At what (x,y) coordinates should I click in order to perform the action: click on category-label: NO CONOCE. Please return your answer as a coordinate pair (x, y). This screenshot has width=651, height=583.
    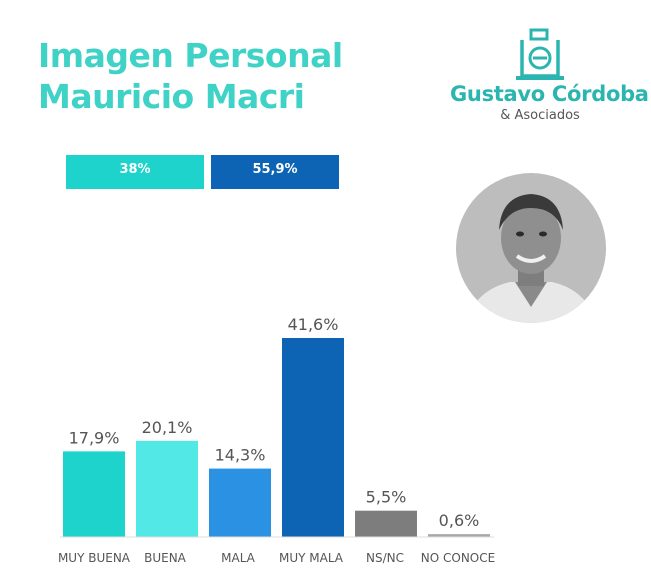
    Looking at the image, I should click on (458, 558).